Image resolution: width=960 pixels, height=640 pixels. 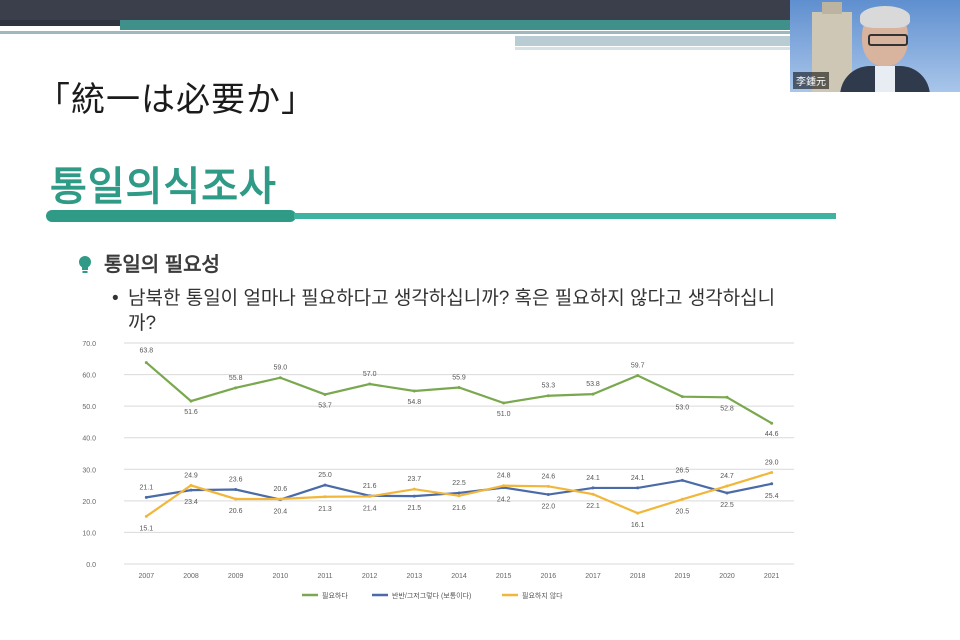 What do you see at coordinates (281, 512) in the screenshot?
I see `data-label: 20.4` at bounding box center [281, 512].